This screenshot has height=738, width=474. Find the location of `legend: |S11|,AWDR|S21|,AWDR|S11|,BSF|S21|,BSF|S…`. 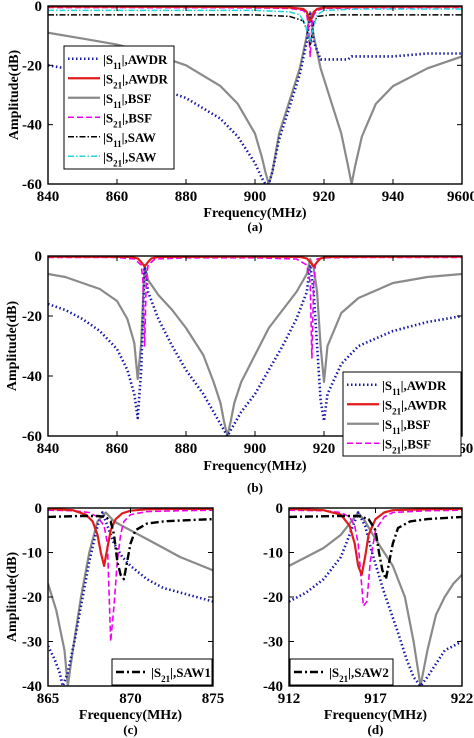

legend: |S11|,AWDR|S21|,AWDR|S11|,BSF|S21|,BSF|S… is located at coordinates (119, 107).